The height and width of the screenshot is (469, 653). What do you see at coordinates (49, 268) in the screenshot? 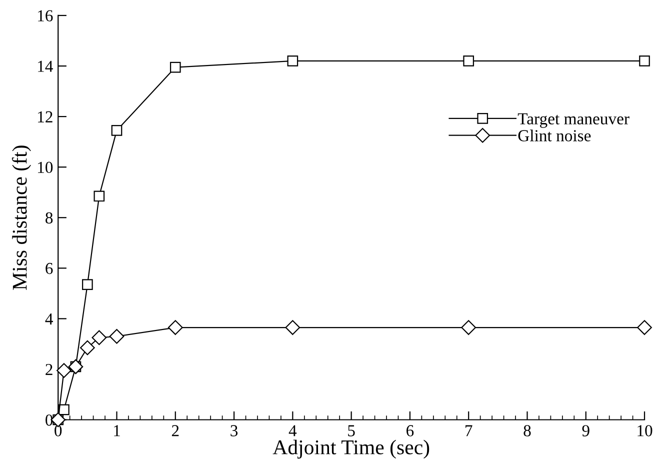
I see `y-tick-label: 6` at bounding box center [49, 268].